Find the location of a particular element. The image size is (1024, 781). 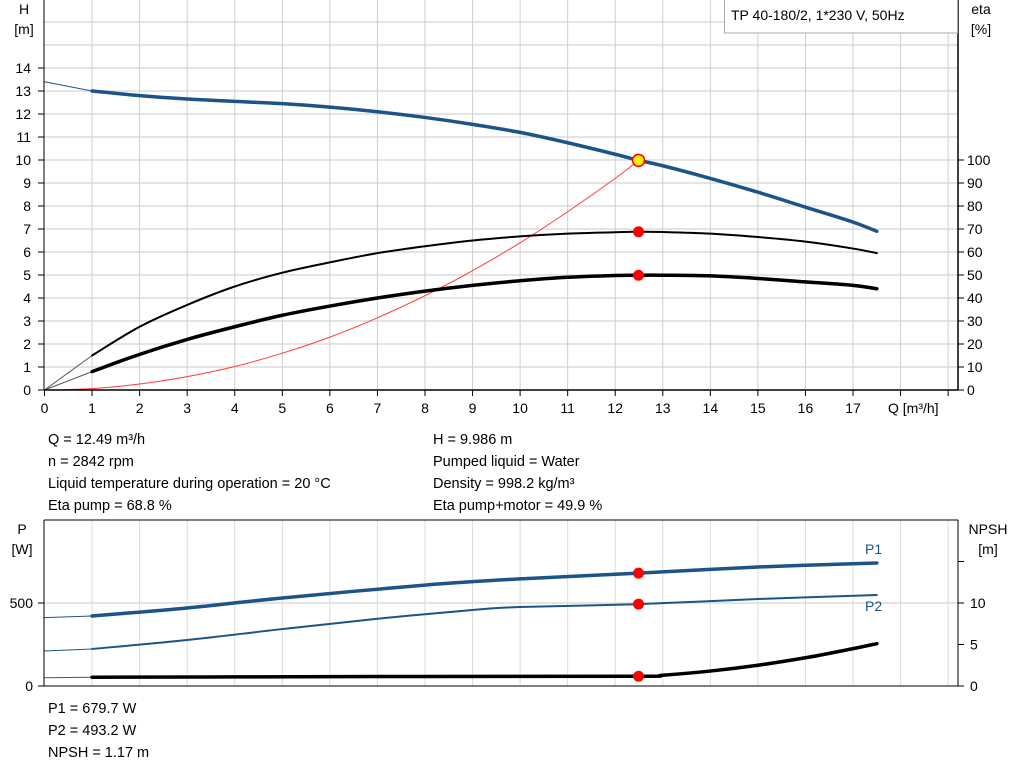

eta-pump-motor-operating-point is located at coordinates (639, 275).